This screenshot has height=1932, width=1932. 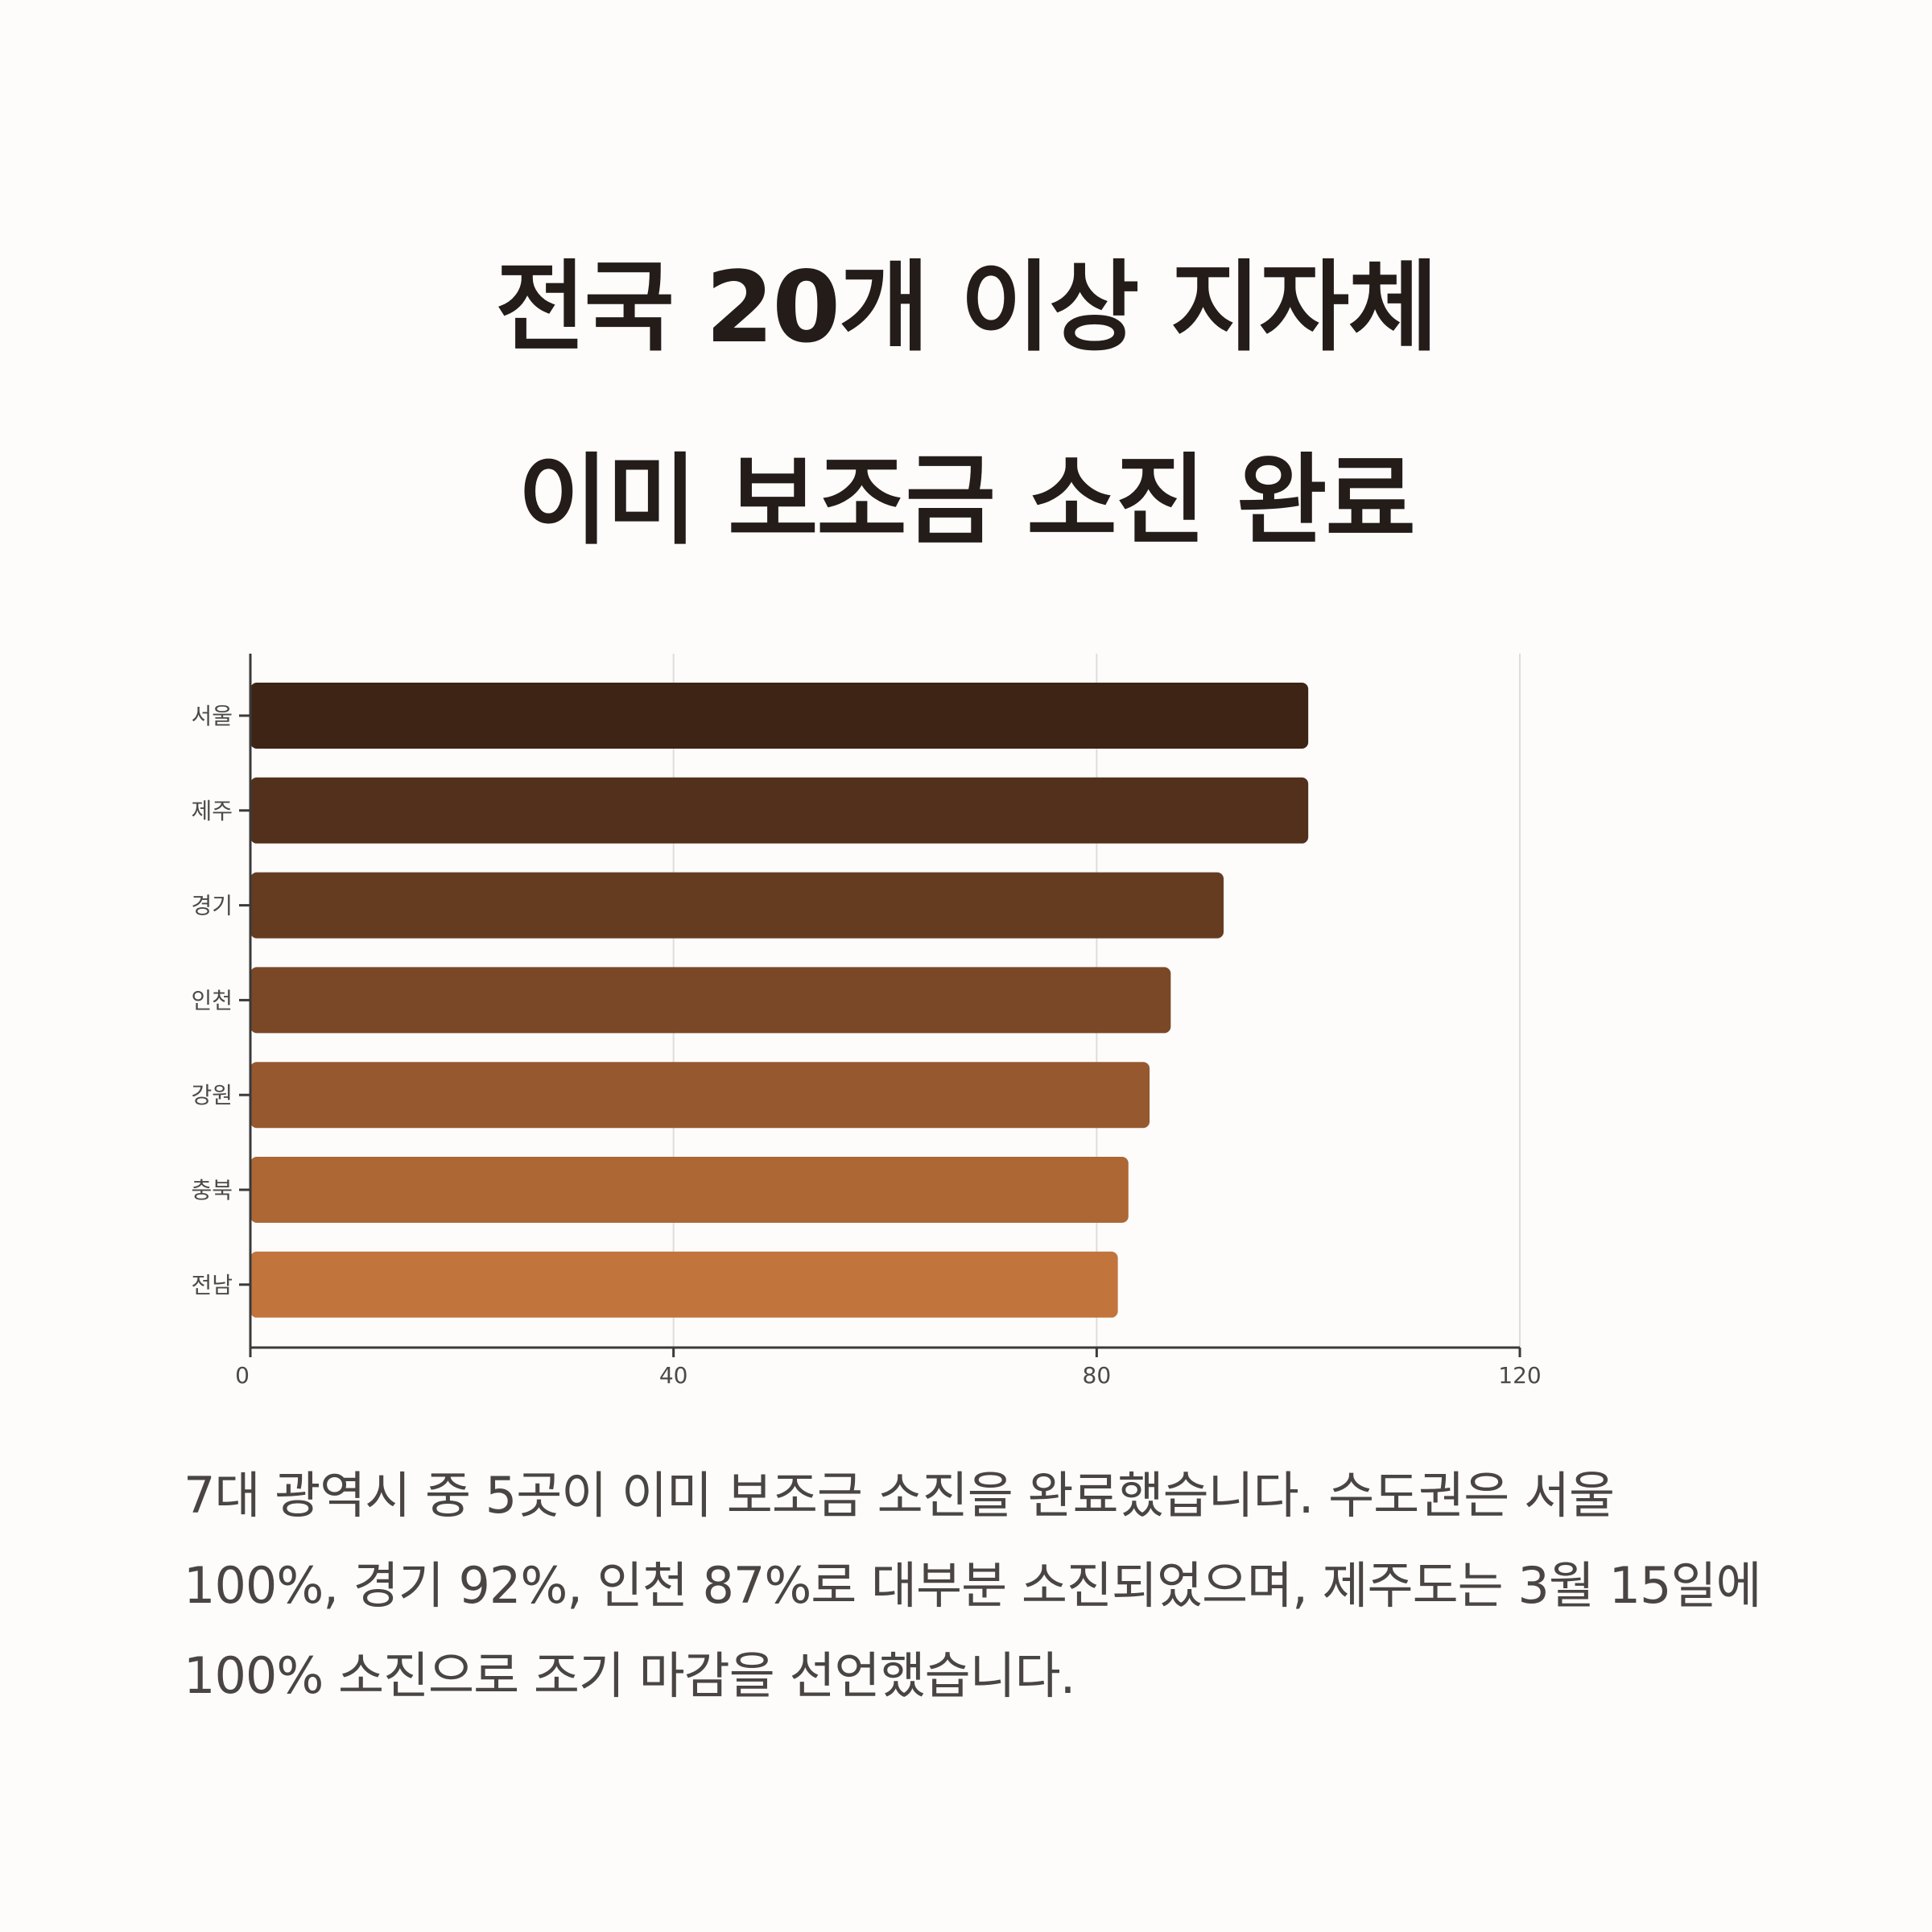 What do you see at coordinates (212, 1095) in the screenshot?
I see `y-tick-label: 강원` at bounding box center [212, 1095].